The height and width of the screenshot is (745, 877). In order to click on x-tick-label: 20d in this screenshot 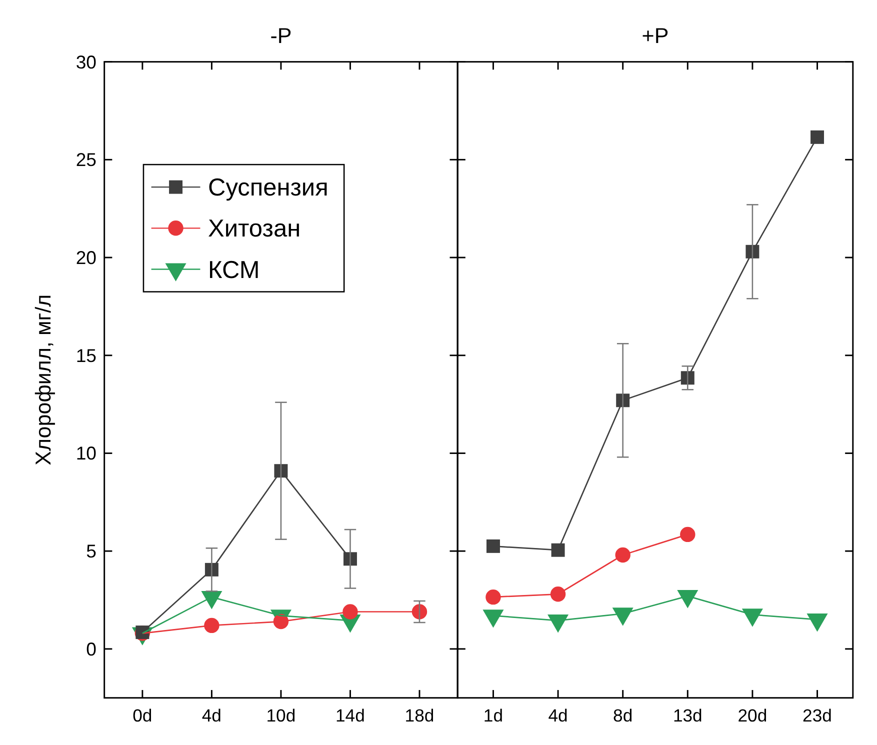, I will do `click(753, 715)`.